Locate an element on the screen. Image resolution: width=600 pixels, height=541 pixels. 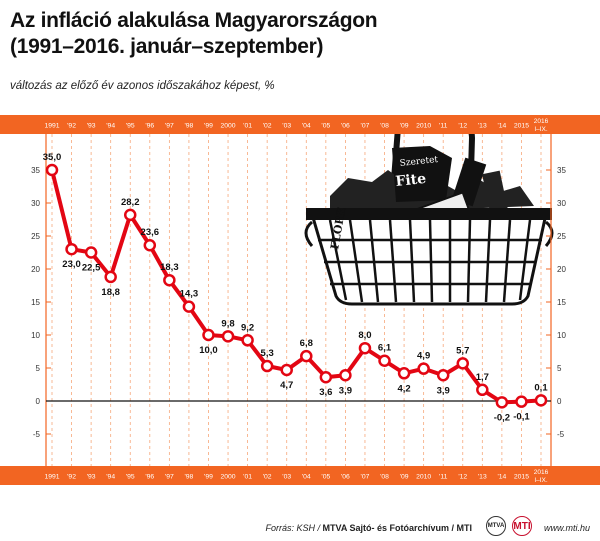
data-label: -0,1 is located at coordinates (521, 417).